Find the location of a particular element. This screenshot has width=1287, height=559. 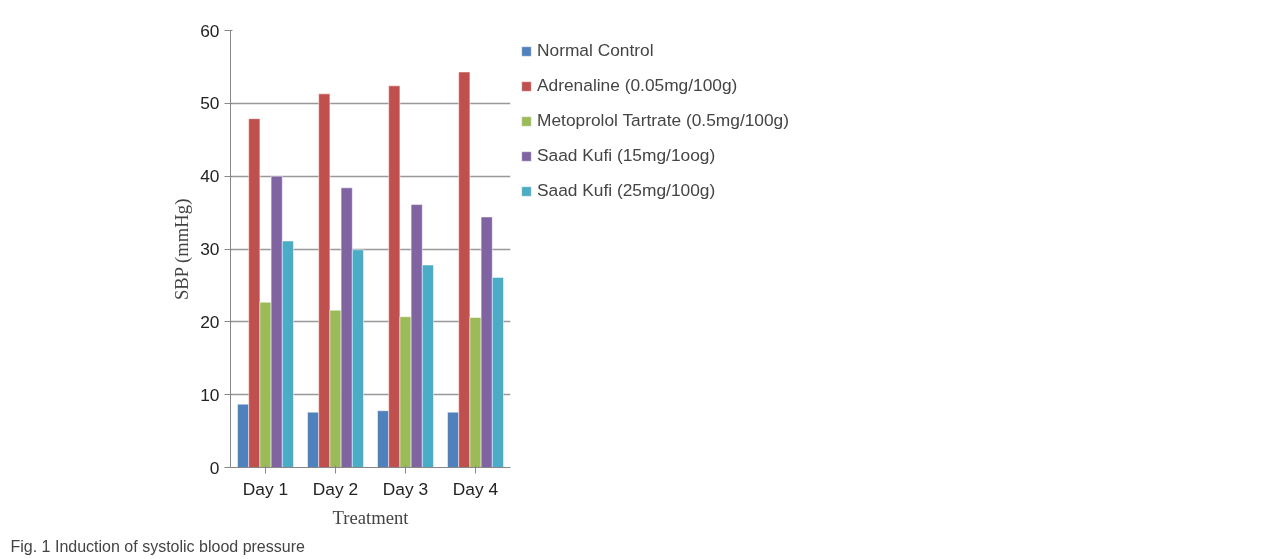

legend-label: Adrenaline (0.05mg/100g) is located at coordinates (637, 85).